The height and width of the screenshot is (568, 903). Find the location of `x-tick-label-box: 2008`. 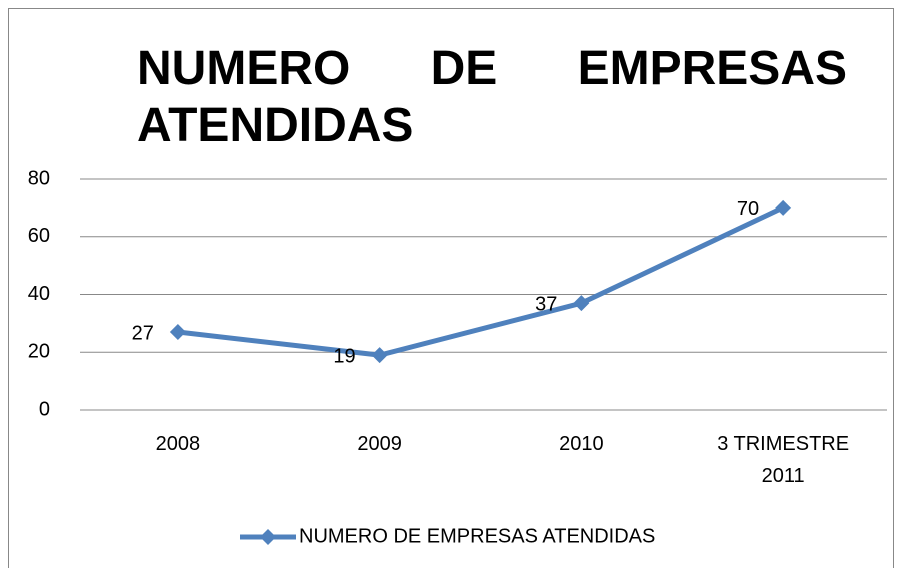

x-tick-label-box: 2008 is located at coordinates (178, 444).